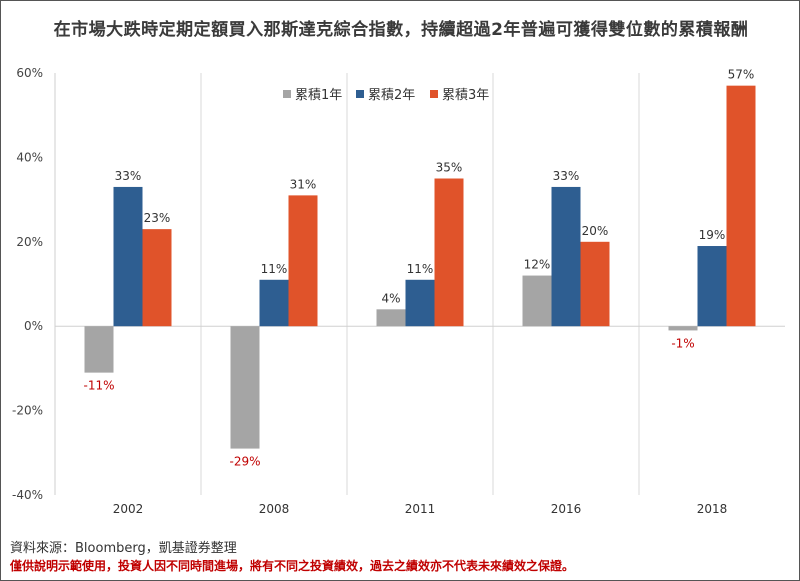 Image resolution: width=800 pixels, height=581 pixels. Describe the element at coordinates (449, 252) in the screenshot. I see `bar-累積3年-2011` at that location.